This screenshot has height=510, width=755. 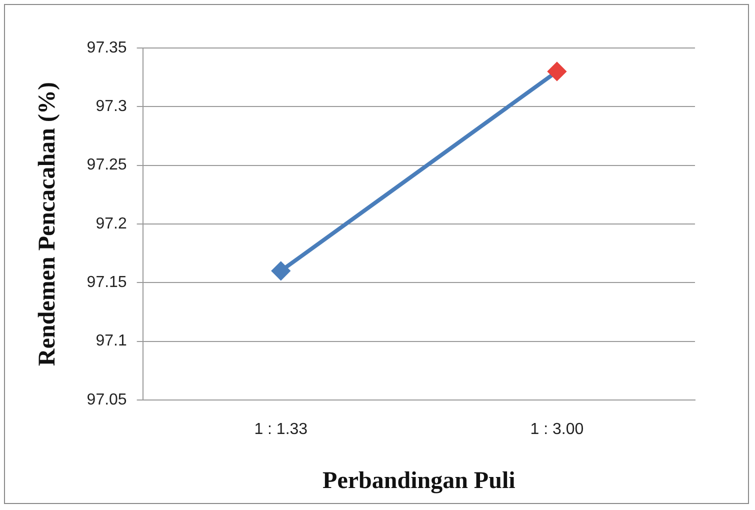 I want to click on y-axis-title: Rendemen Pencacahan (%), so click(x=47, y=224).